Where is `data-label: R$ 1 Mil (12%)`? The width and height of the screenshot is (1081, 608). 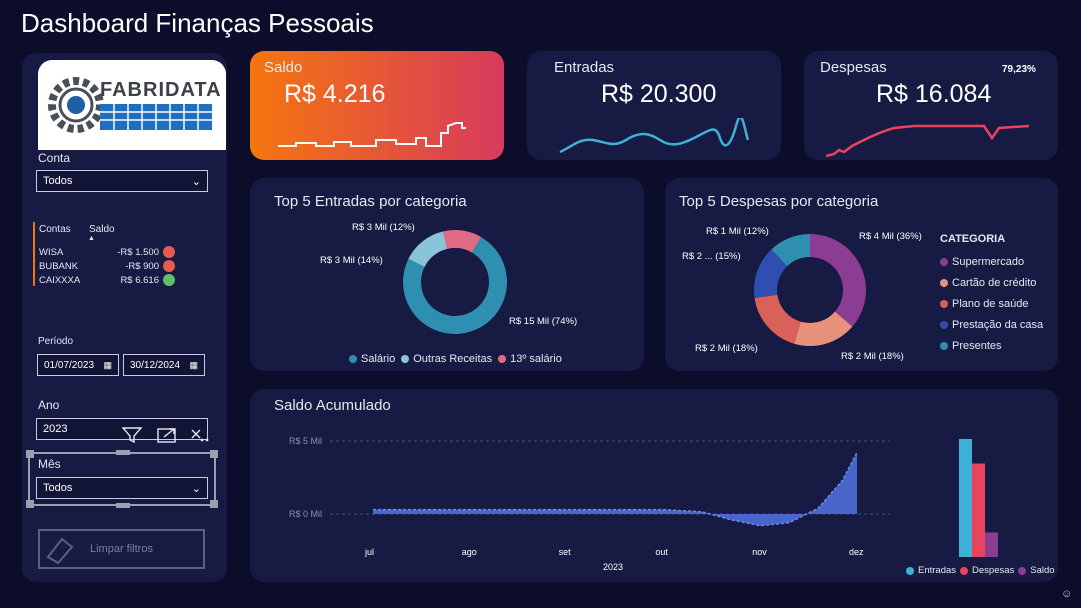
data-label: R$ 1 Mil (12%) is located at coordinates (737, 231).